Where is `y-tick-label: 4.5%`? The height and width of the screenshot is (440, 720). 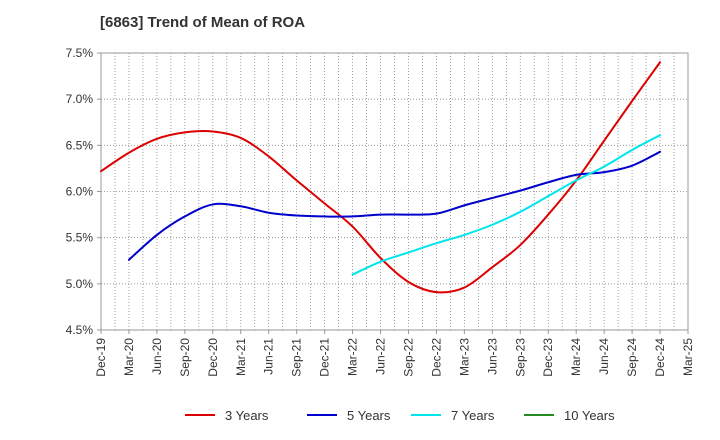 y-tick-label: 4.5% is located at coordinates (80, 330).